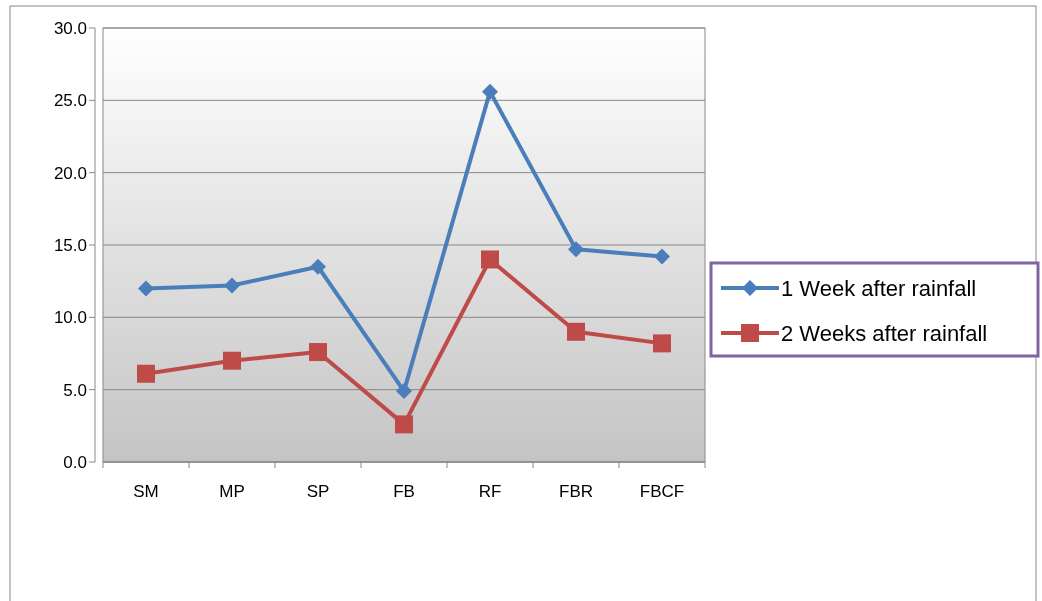 This screenshot has height=601, width=1042. Describe the element at coordinates (318, 491) in the screenshot. I see `x-tick-label: SP` at that location.